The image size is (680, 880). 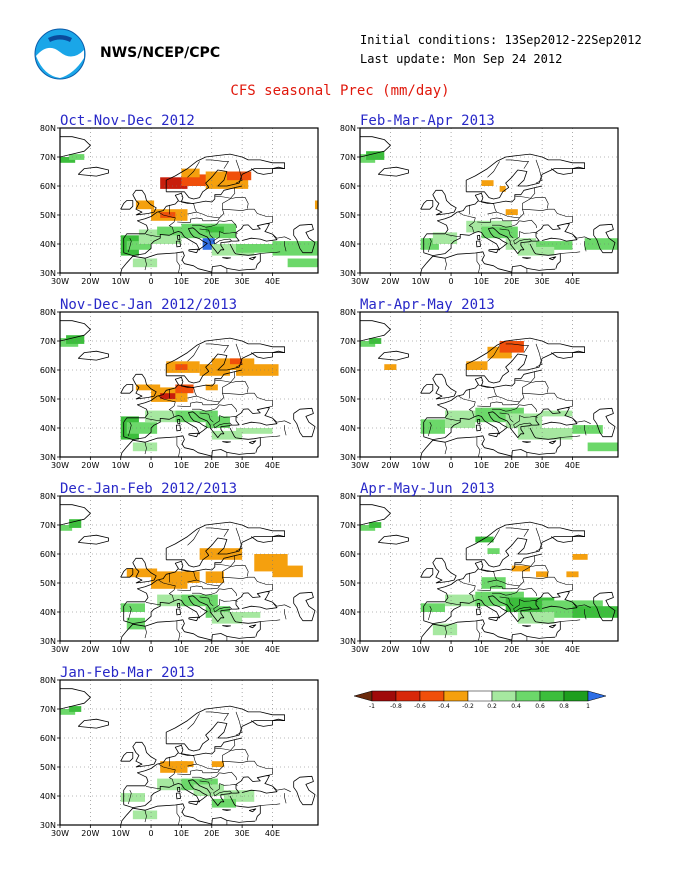 I want to click on panel-title: Oct-Nov-Dec 2012, so click(x=127, y=121).